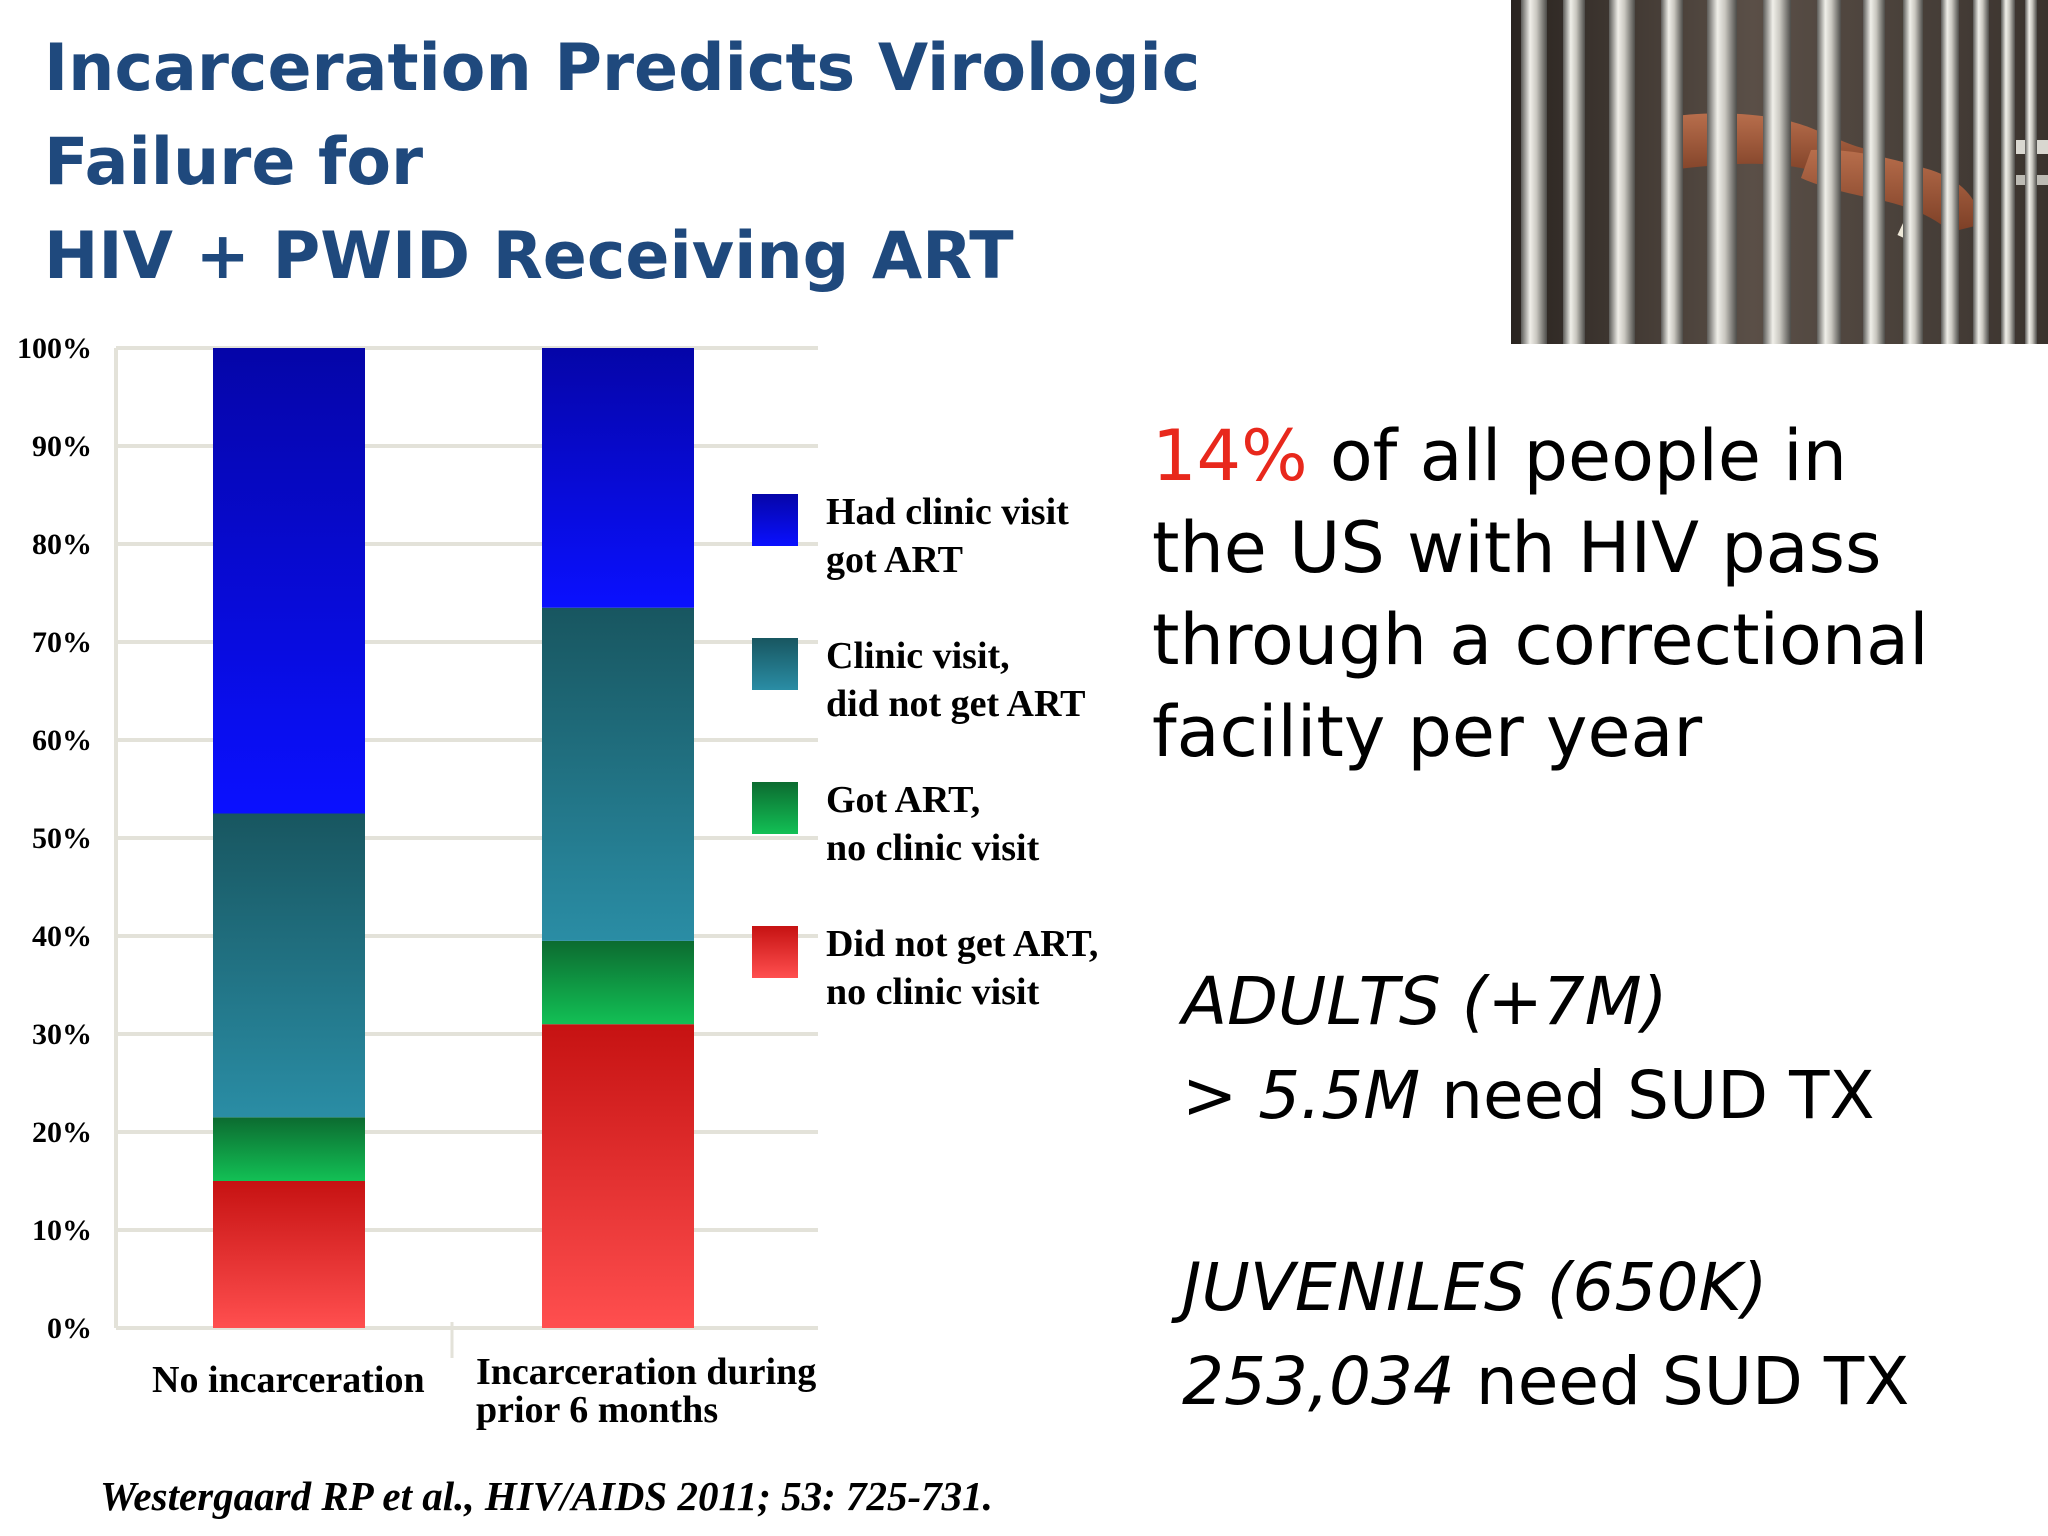  Describe the element at coordinates (1475, 1287) in the screenshot. I see `juveniles-label: JUVENILES (650K)` at that location.